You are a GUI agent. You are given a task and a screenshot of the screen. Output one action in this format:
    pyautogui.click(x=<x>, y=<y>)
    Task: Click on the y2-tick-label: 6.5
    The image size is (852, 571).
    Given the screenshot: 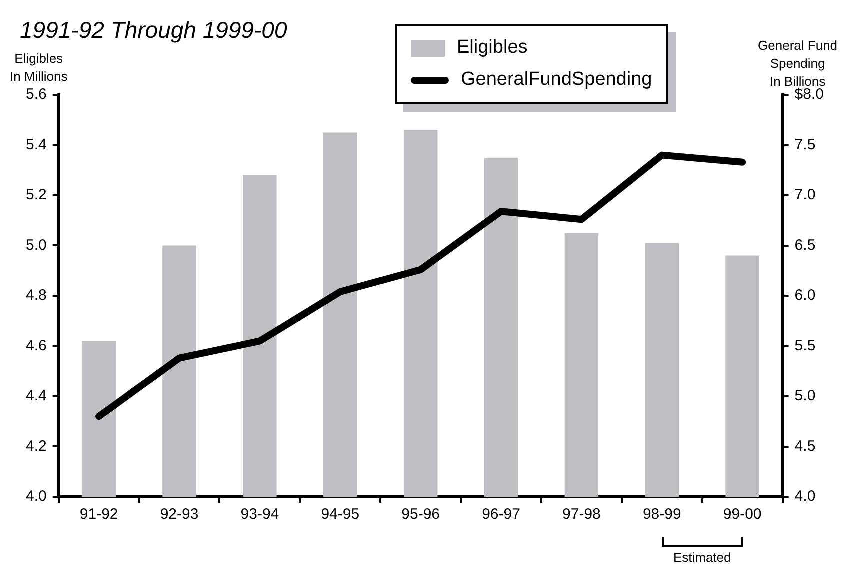 What is the action you would take?
    pyautogui.click(x=805, y=245)
    